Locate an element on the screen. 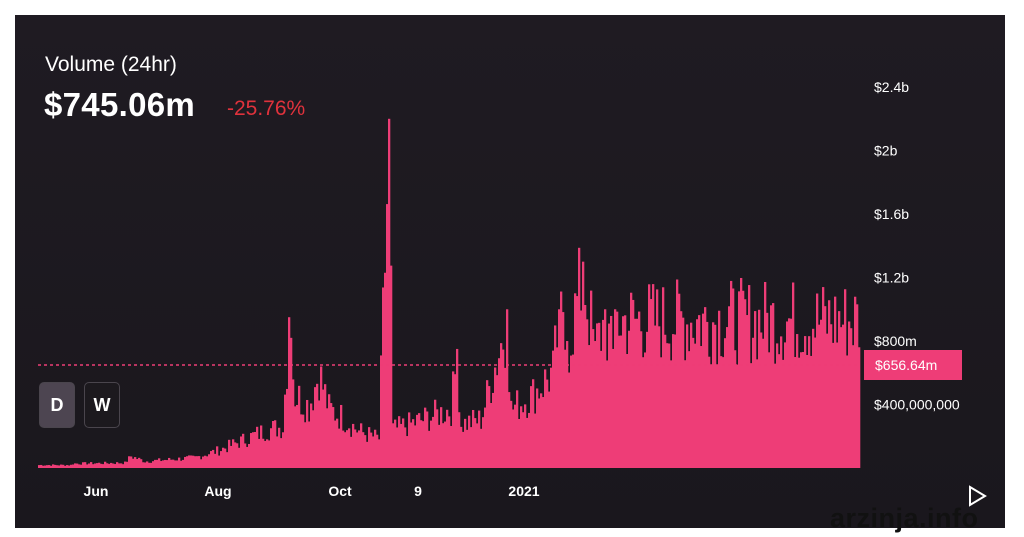 This screenshot has width=1024, height=537. watermark: arzinja.info is located at coordinates (904, 518).